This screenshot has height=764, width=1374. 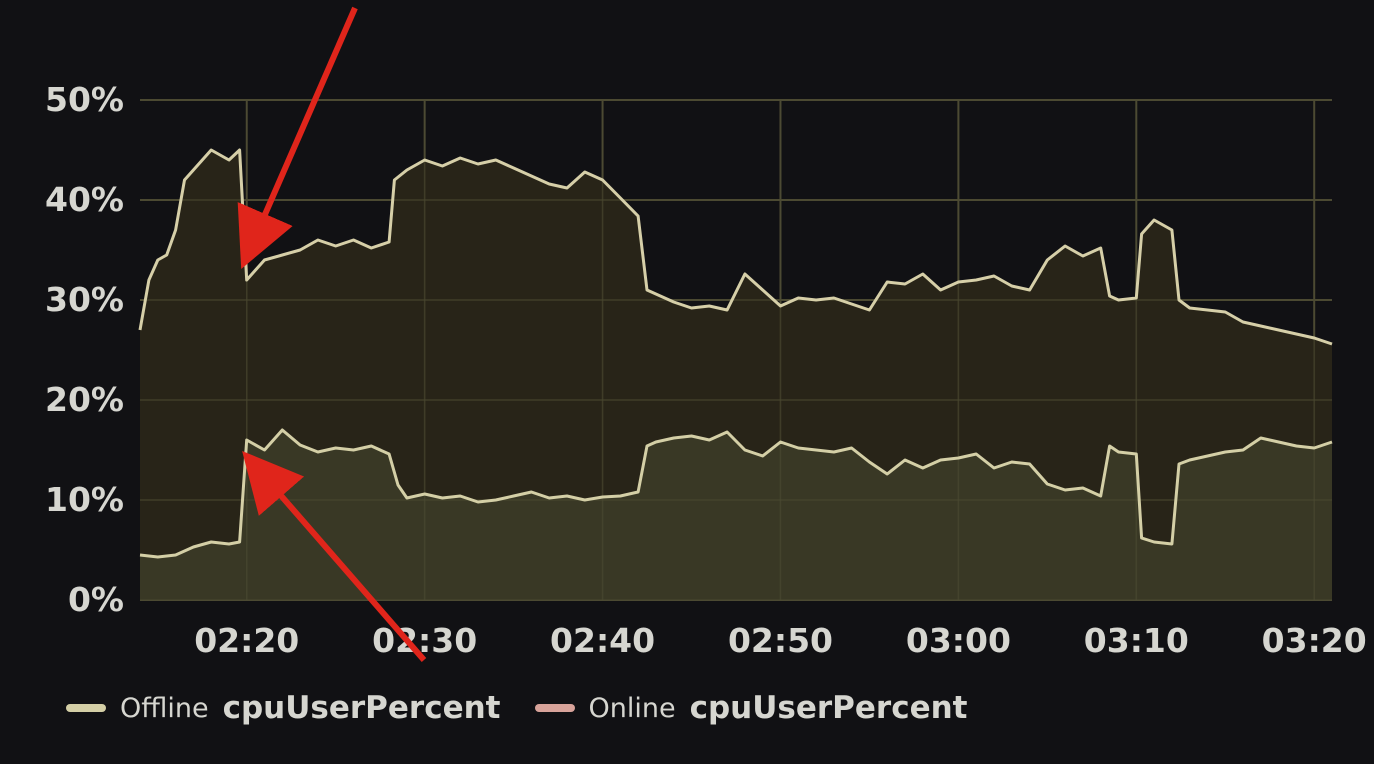 I want to click on y-tick-label: 30%, so click(x=84, y=299).